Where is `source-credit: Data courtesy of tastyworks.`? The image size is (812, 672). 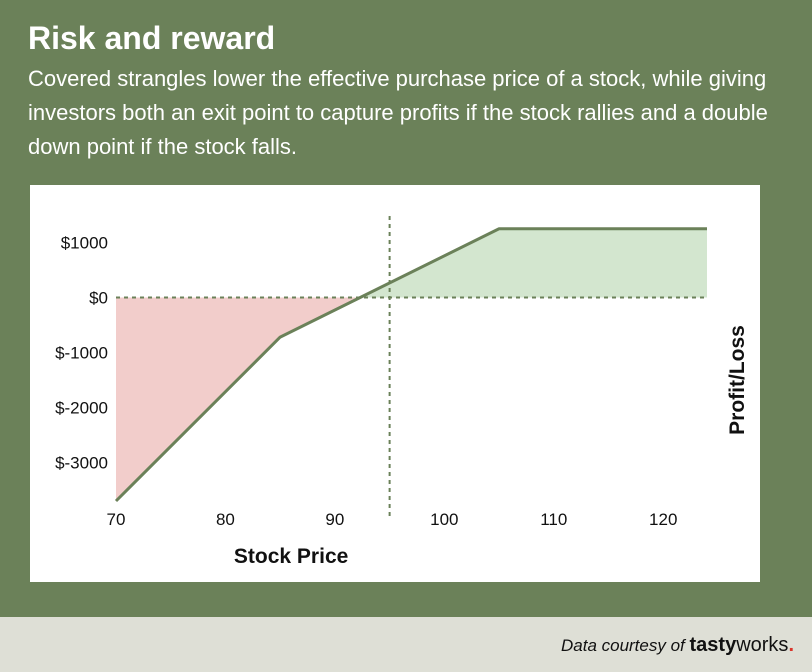 source-credit: Data courtesy of tastyworks. is located at coordinates (677, 645).